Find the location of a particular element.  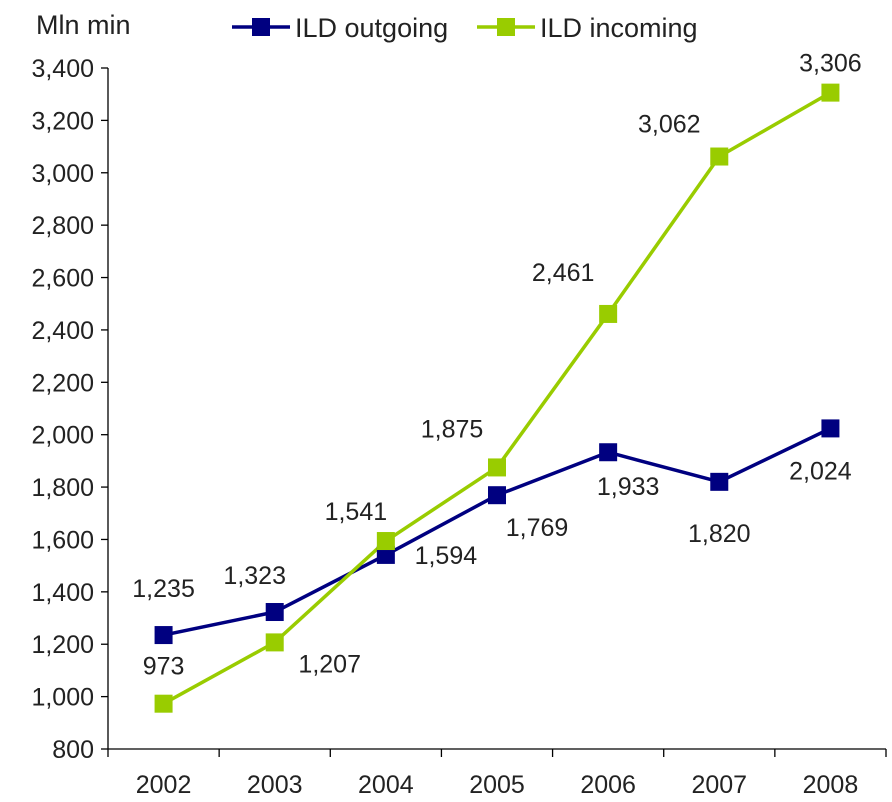

data-label: 1,323 is located at coordinates (254, 576).